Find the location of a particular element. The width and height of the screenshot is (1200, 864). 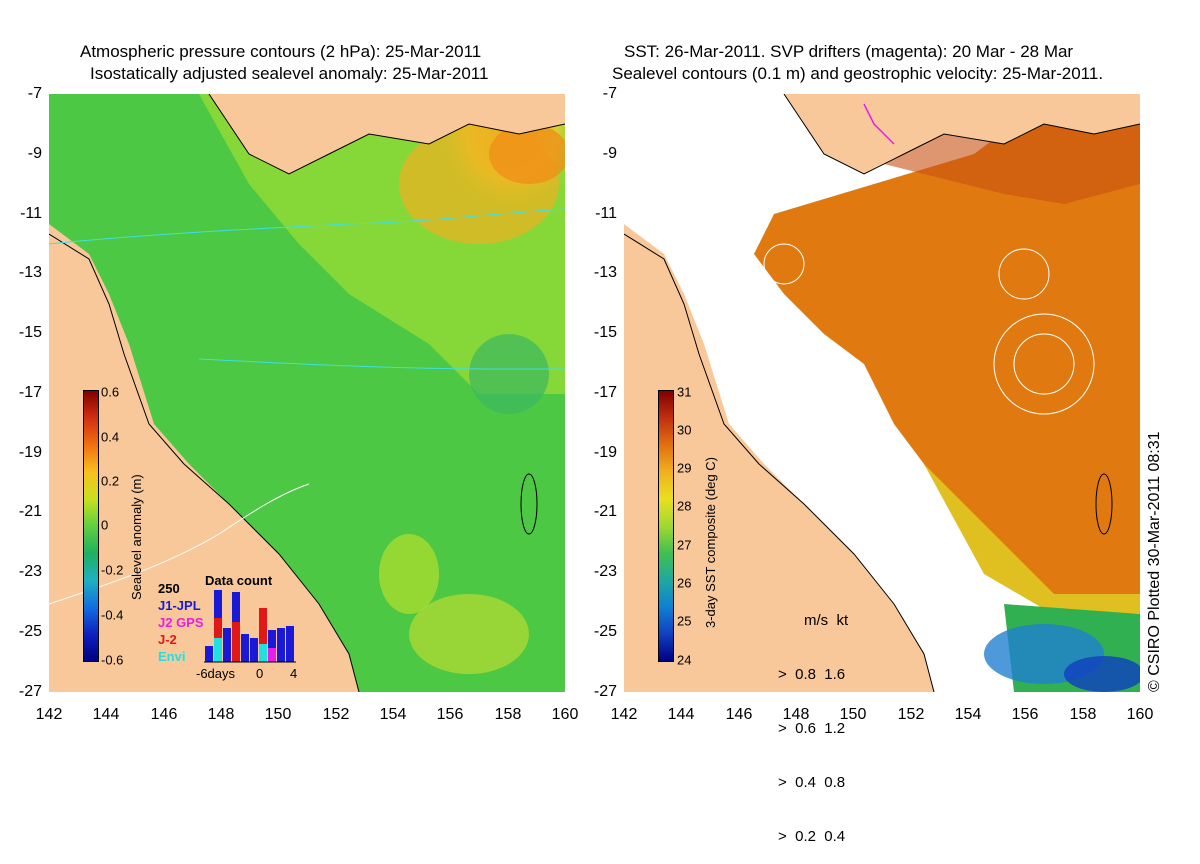

colorbar-tick: 26 is located at coordinates (684, 583).